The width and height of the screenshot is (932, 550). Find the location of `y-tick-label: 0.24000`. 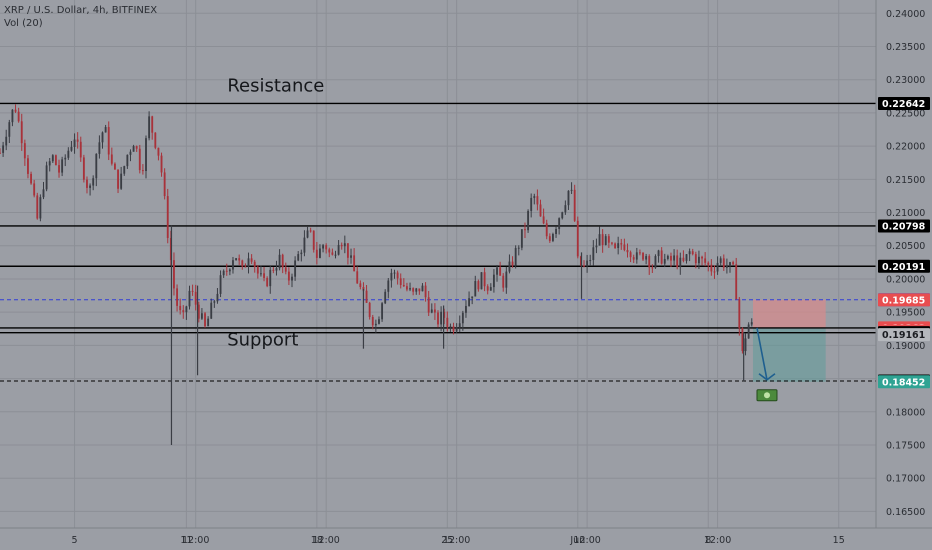

y-tick-label: 0.24000 is located at coordinates (905, 14).